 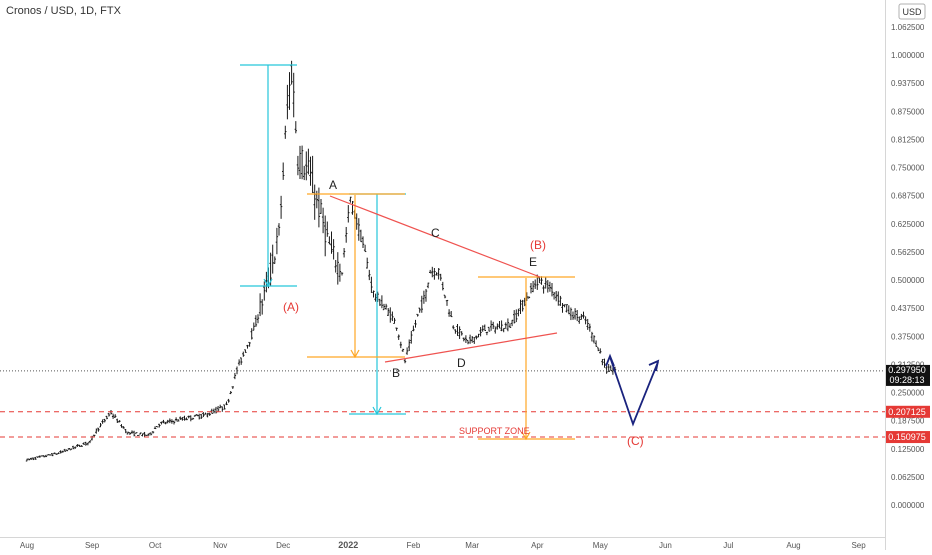 What do you see at coordinates (907, 370) in the screenshot?
I see `last-price-value: 0.297950` at bounding box center [907, 370].